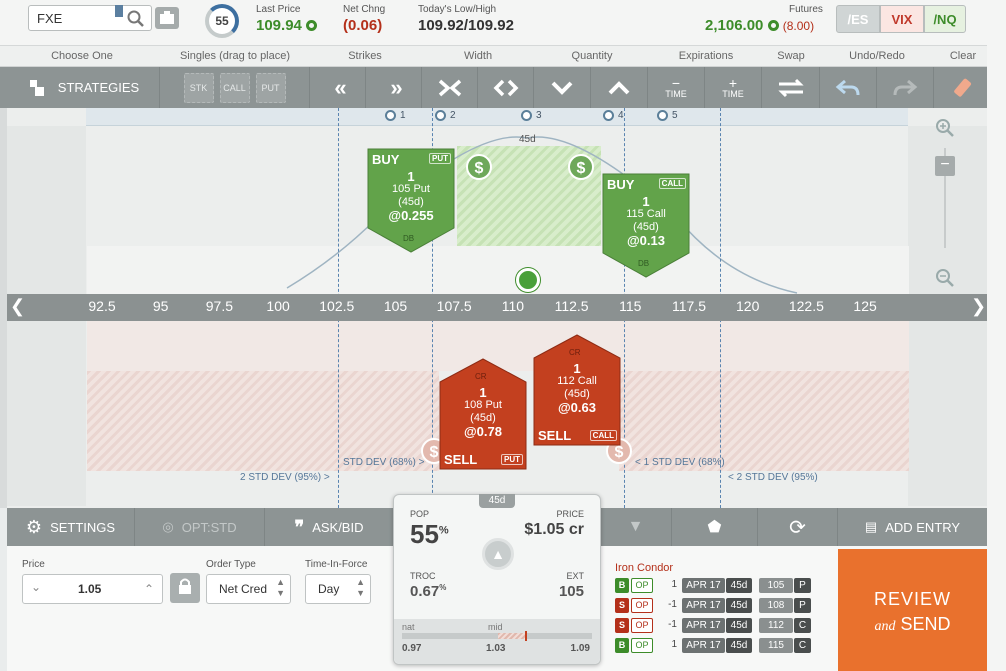 The width and height of the screenshot is (1006, 671). I want to click on price-label: Price, so click(33, 564).